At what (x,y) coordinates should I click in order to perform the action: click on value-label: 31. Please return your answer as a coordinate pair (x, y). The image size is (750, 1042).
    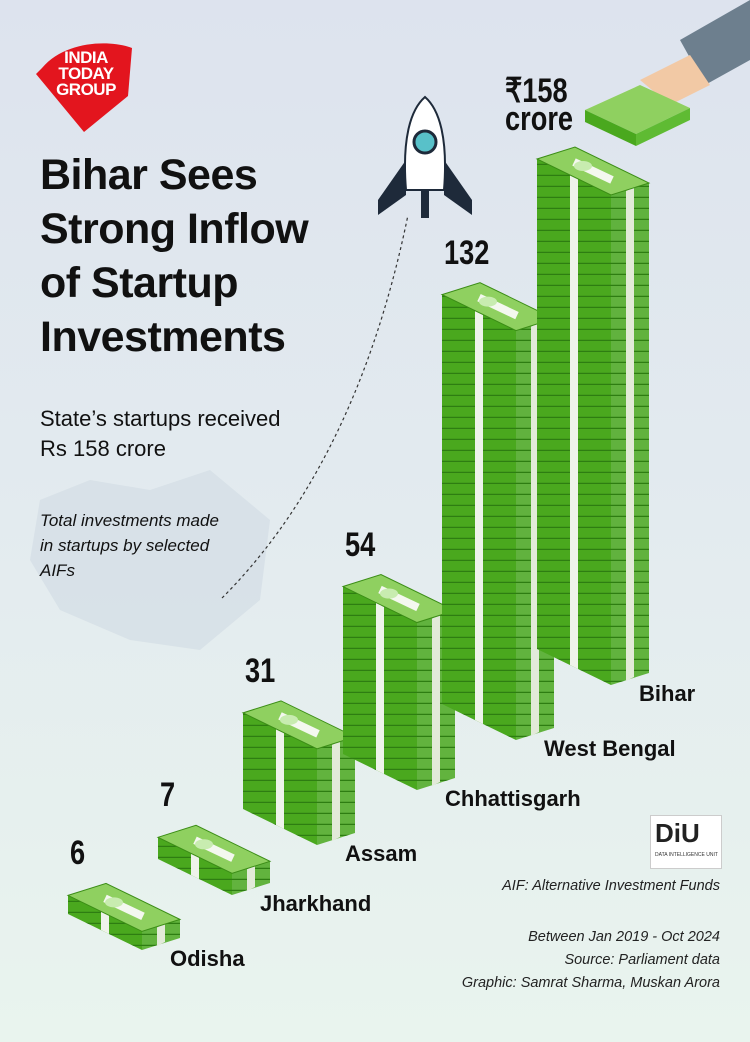
    Looking at the image, I should click on (260, 670).